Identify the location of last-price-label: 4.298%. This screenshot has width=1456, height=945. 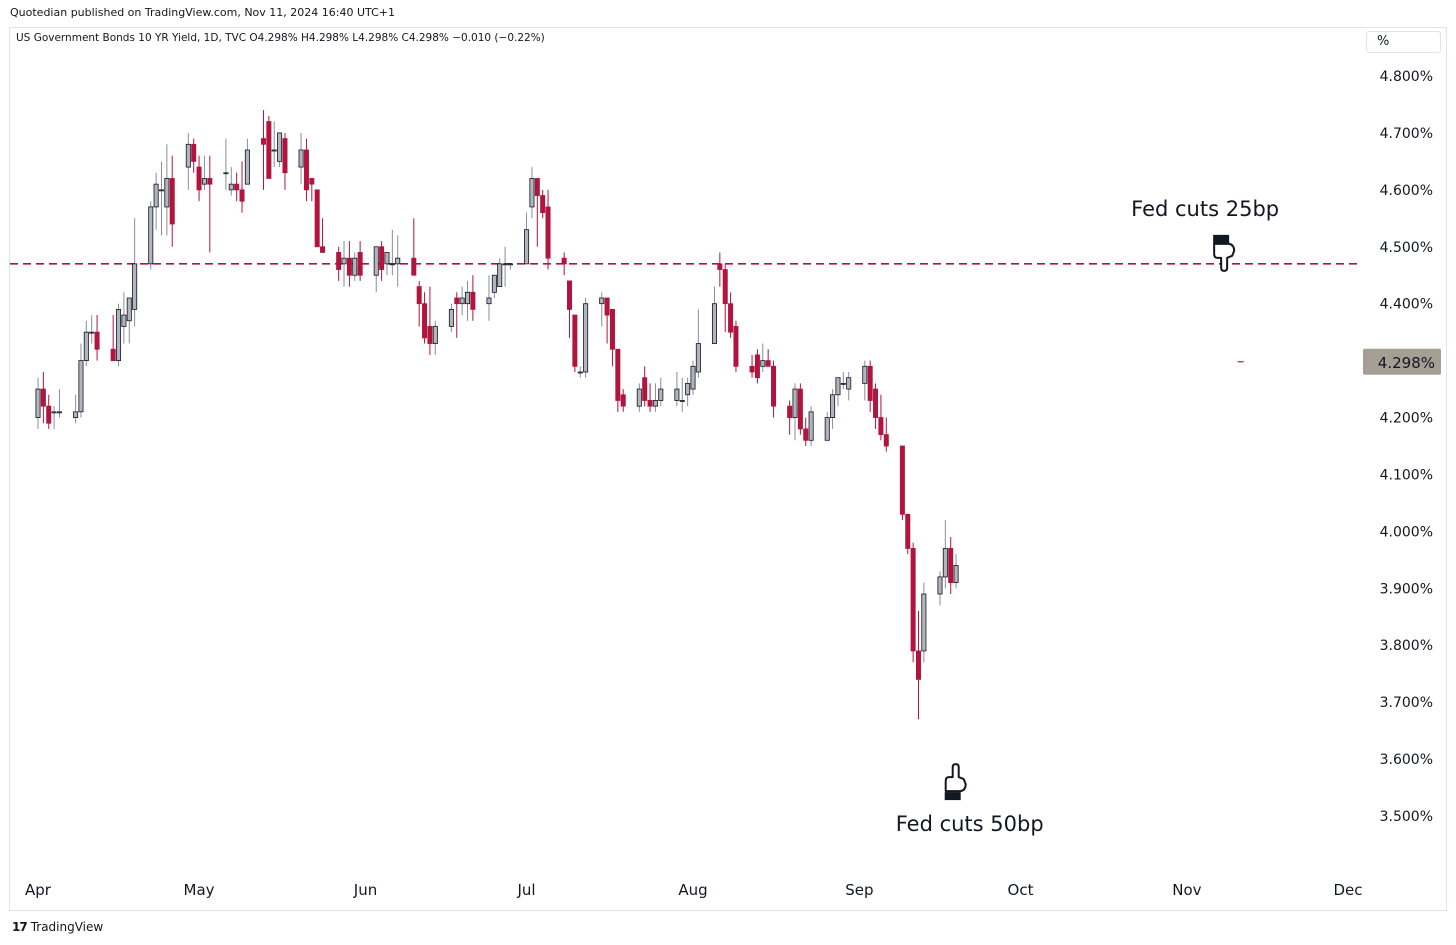
(1406, 363).